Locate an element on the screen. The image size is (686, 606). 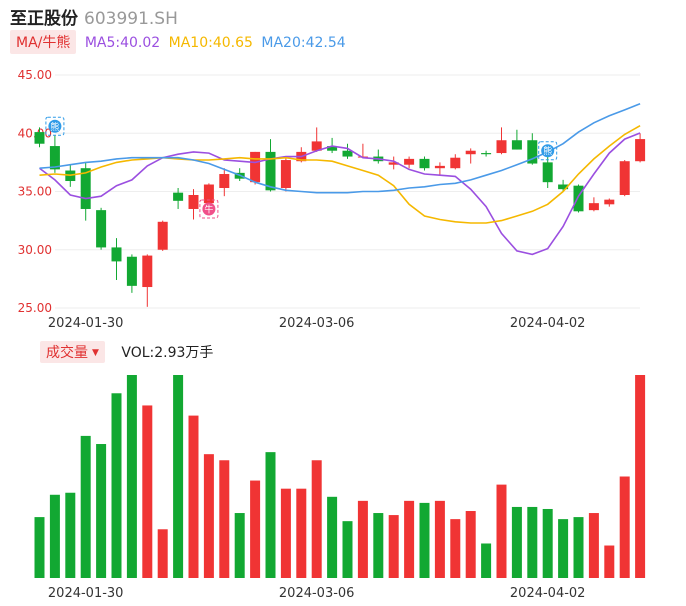
volume-mode-selector: 成交量 ▼ is located at coordinates (72, 352).